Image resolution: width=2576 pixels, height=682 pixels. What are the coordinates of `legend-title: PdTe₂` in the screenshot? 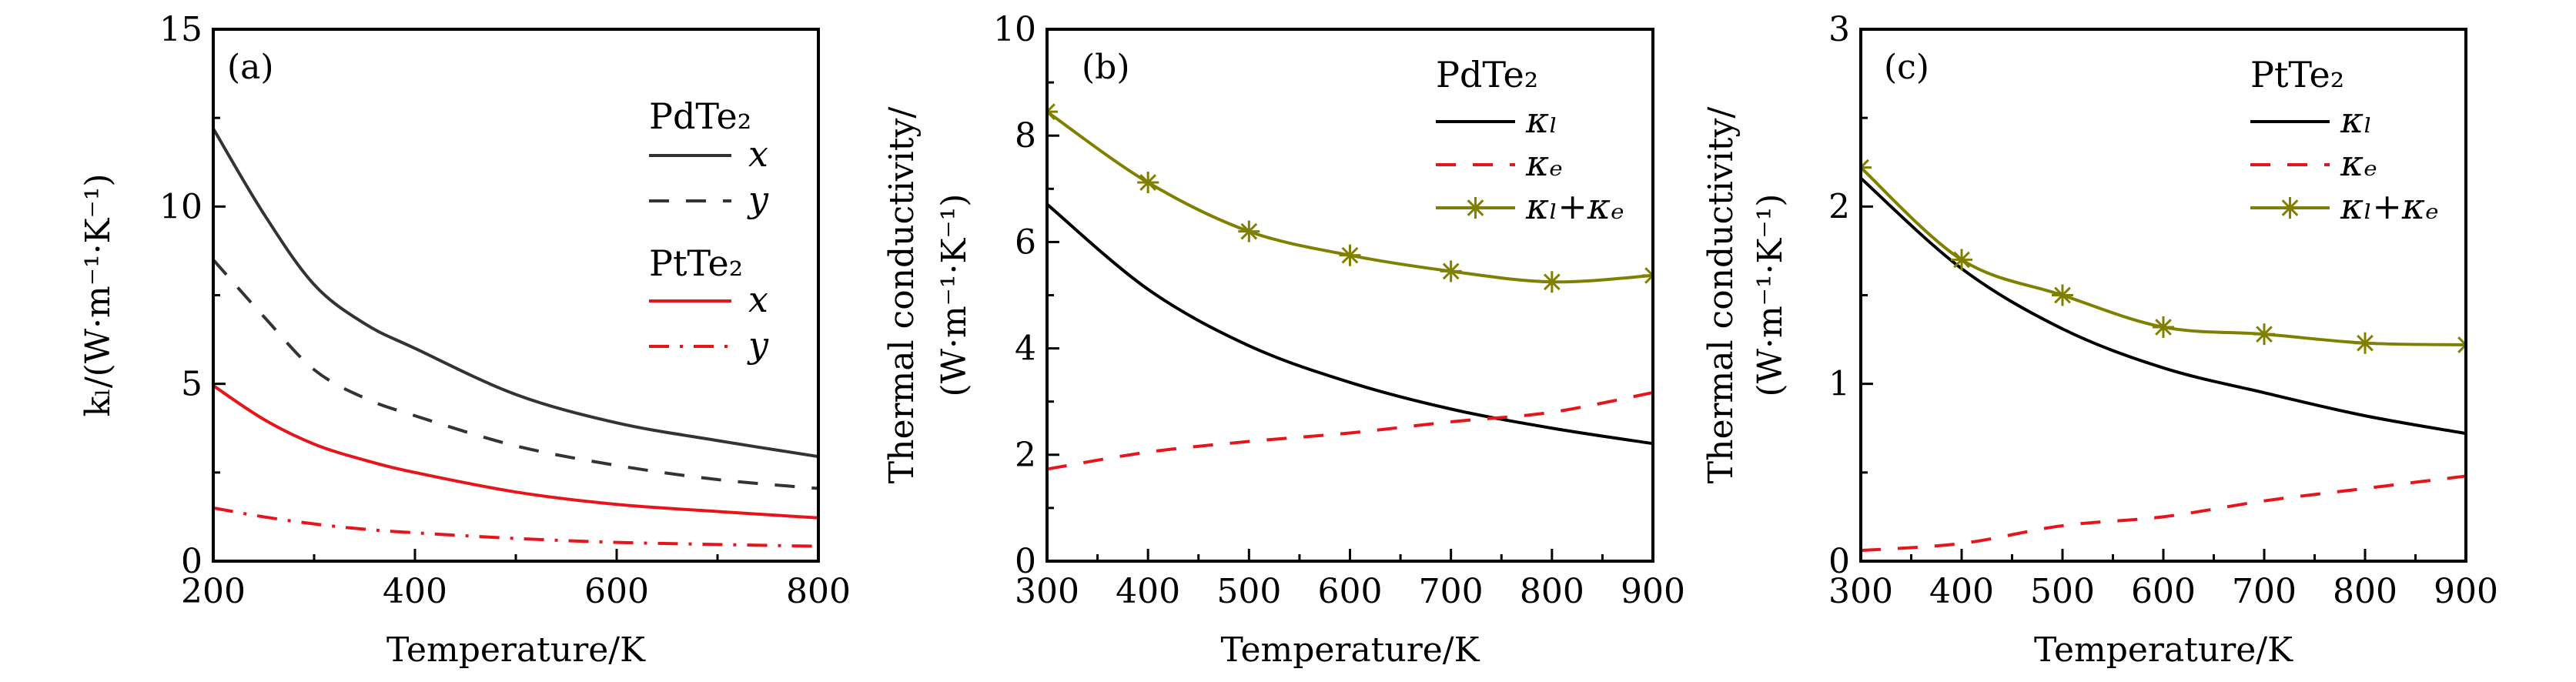 It's located at (1487, 74).